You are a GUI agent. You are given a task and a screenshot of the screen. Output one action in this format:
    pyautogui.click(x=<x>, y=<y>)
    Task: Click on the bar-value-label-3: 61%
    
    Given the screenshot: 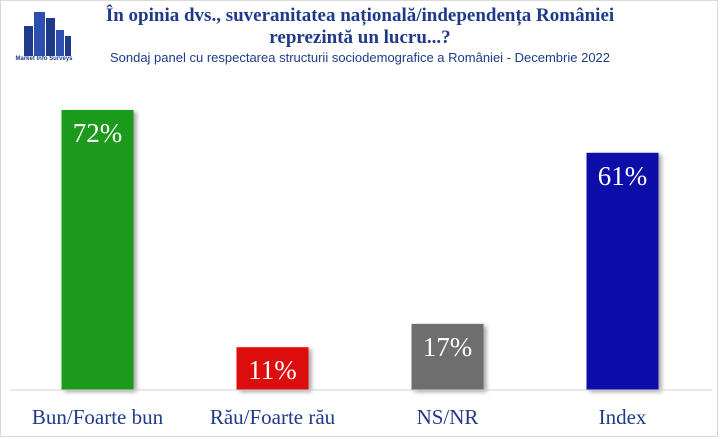 What is the action you would take?
    pyautogui.click(x=623, y=176)
    